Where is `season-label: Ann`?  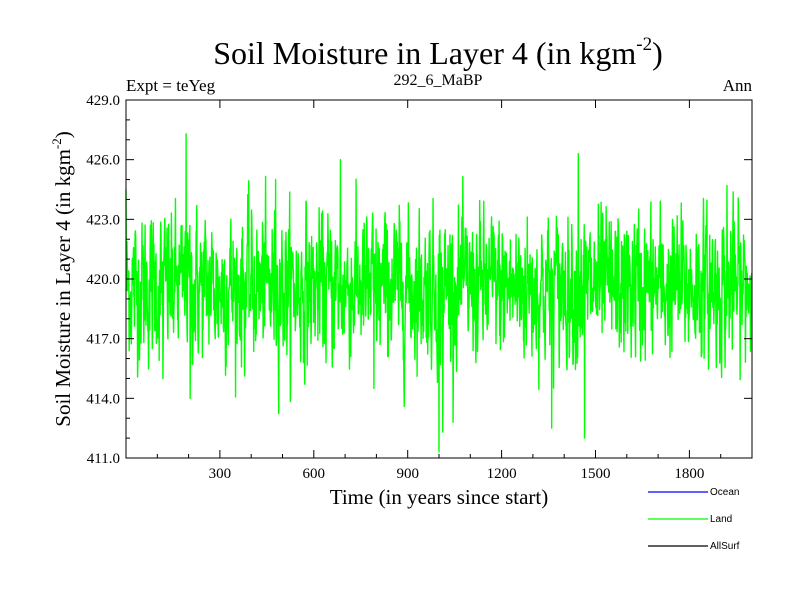
season-label: Ann is located at coordinates (738, 85).